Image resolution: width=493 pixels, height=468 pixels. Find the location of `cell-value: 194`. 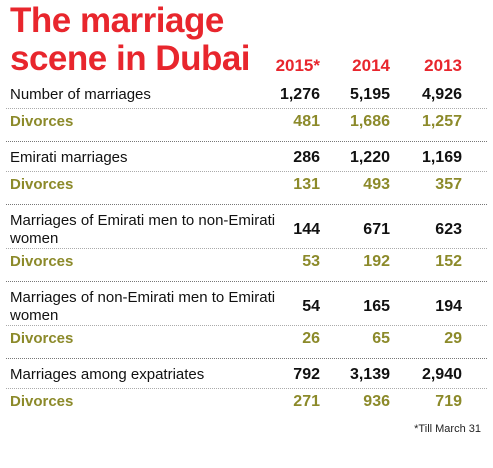

cell-value: 194 is located at coordinates (448, 306).